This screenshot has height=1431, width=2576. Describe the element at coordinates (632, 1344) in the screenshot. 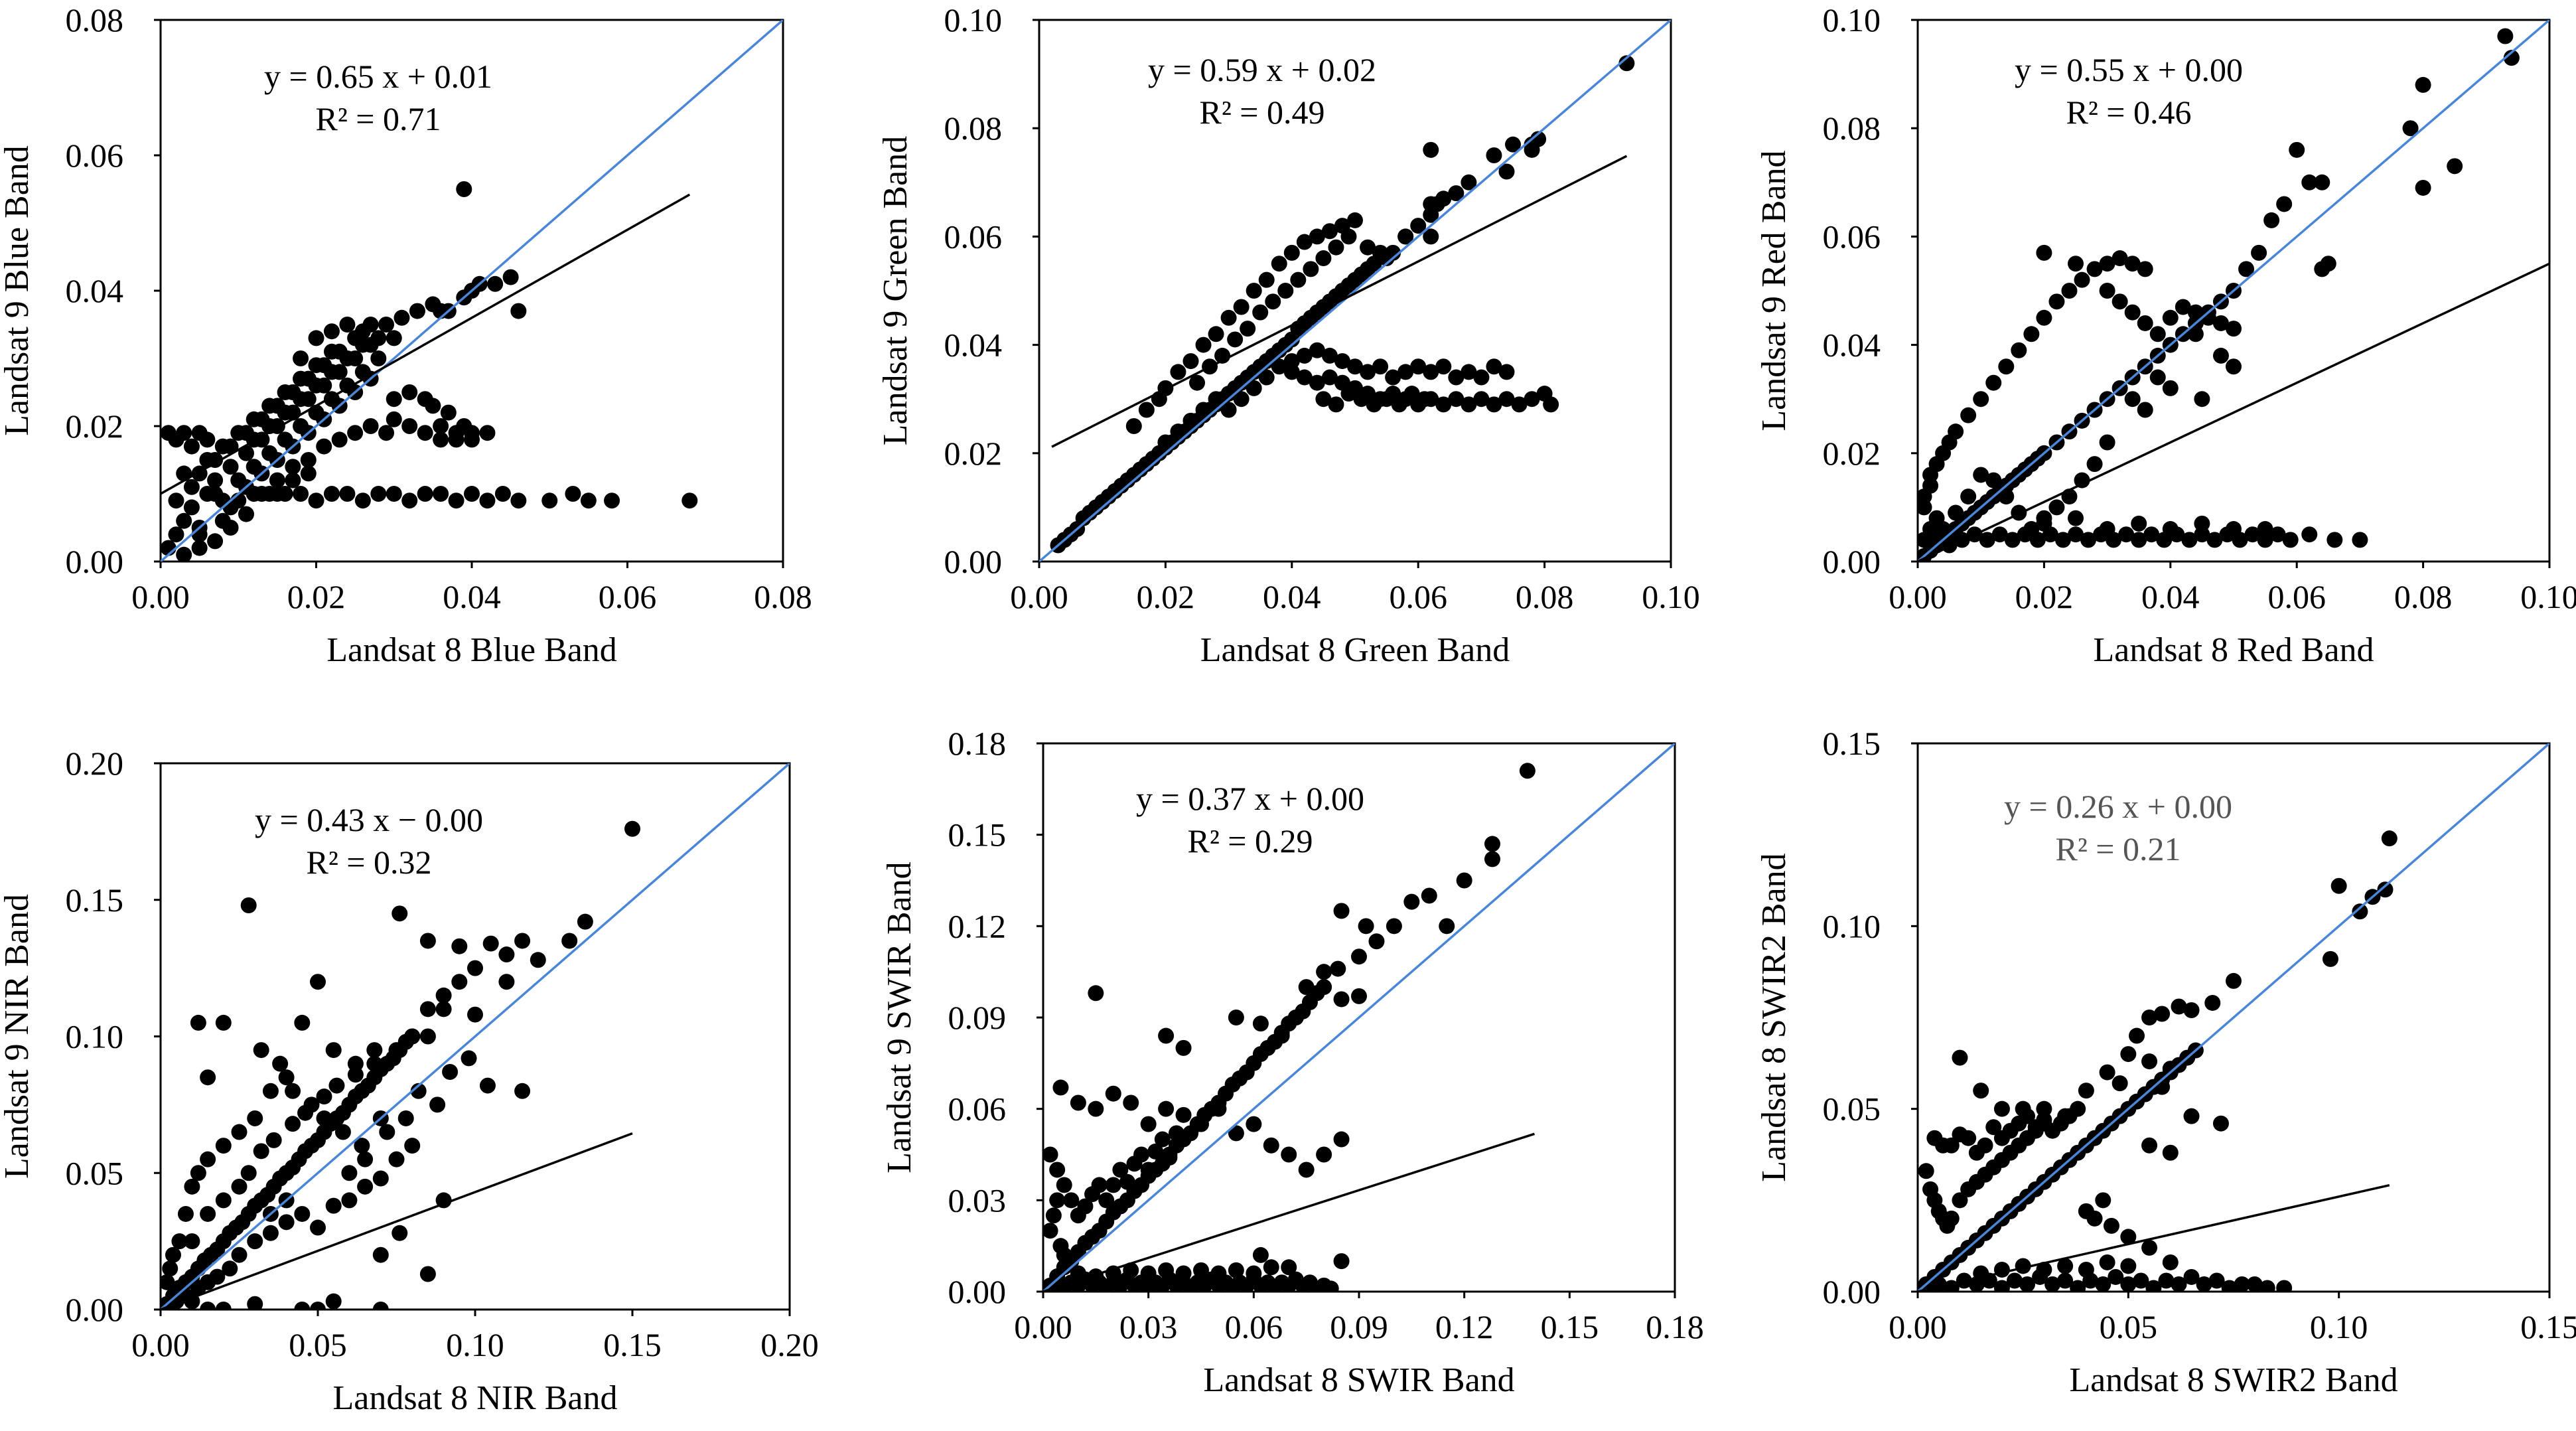

I see `x-tick-label: 0.15` at that location.